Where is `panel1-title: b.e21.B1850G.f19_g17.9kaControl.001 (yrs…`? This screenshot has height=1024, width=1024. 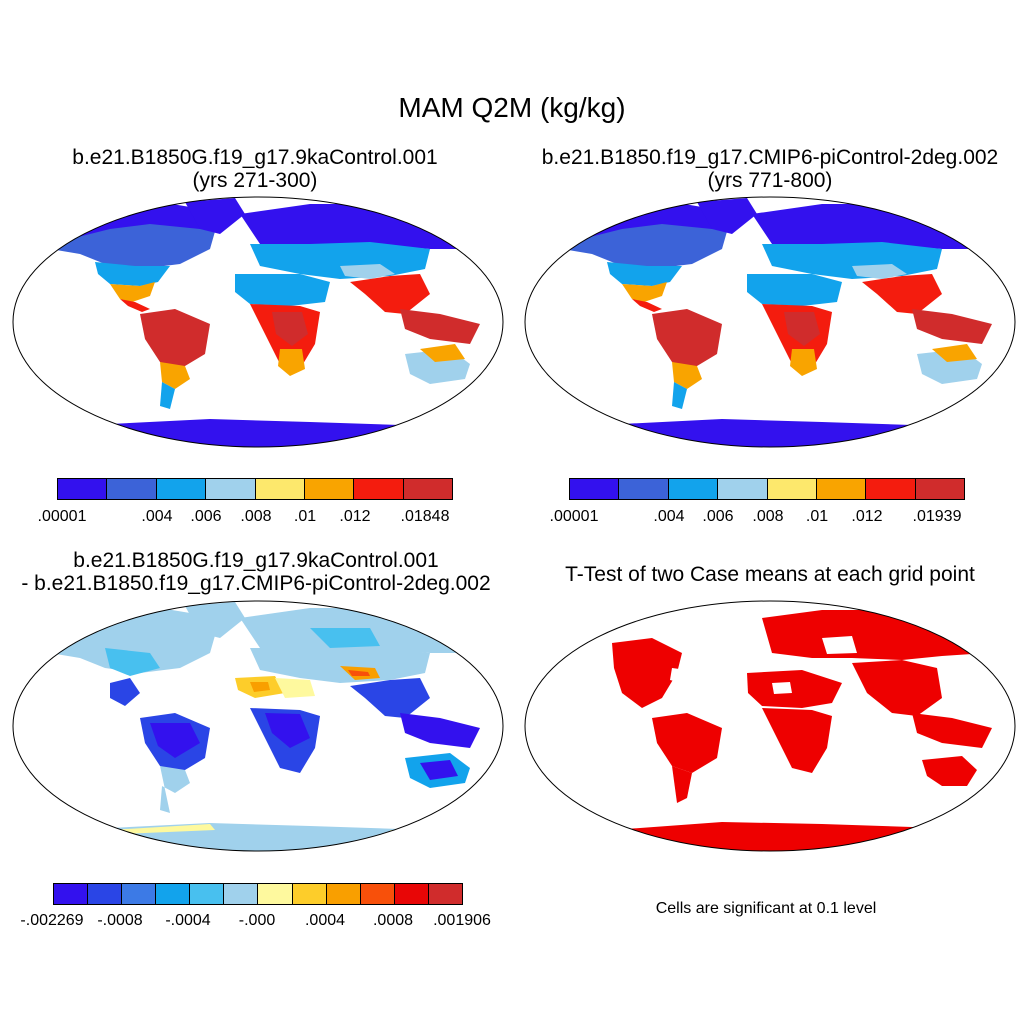
panel1-title: b.e21.B1850G.f19_g17.9kaControl.001 (yrs… is located at coordinates (255, 169).